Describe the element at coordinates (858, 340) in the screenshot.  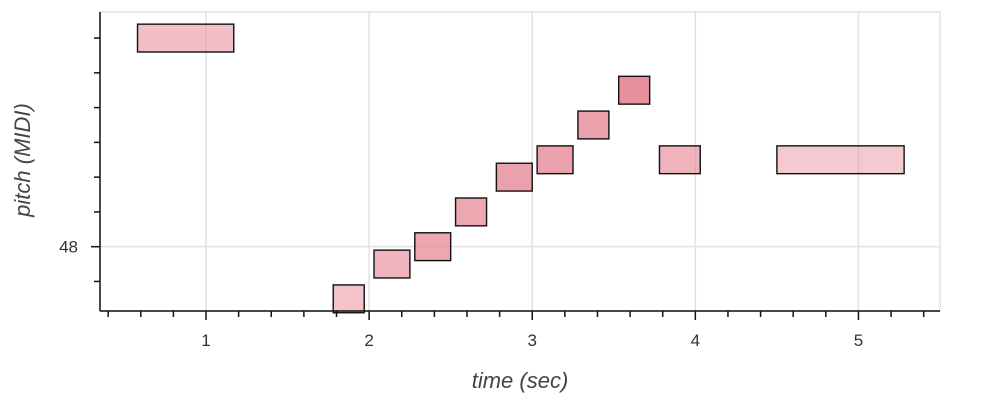
I see `x-tick-label: 5` at that location.